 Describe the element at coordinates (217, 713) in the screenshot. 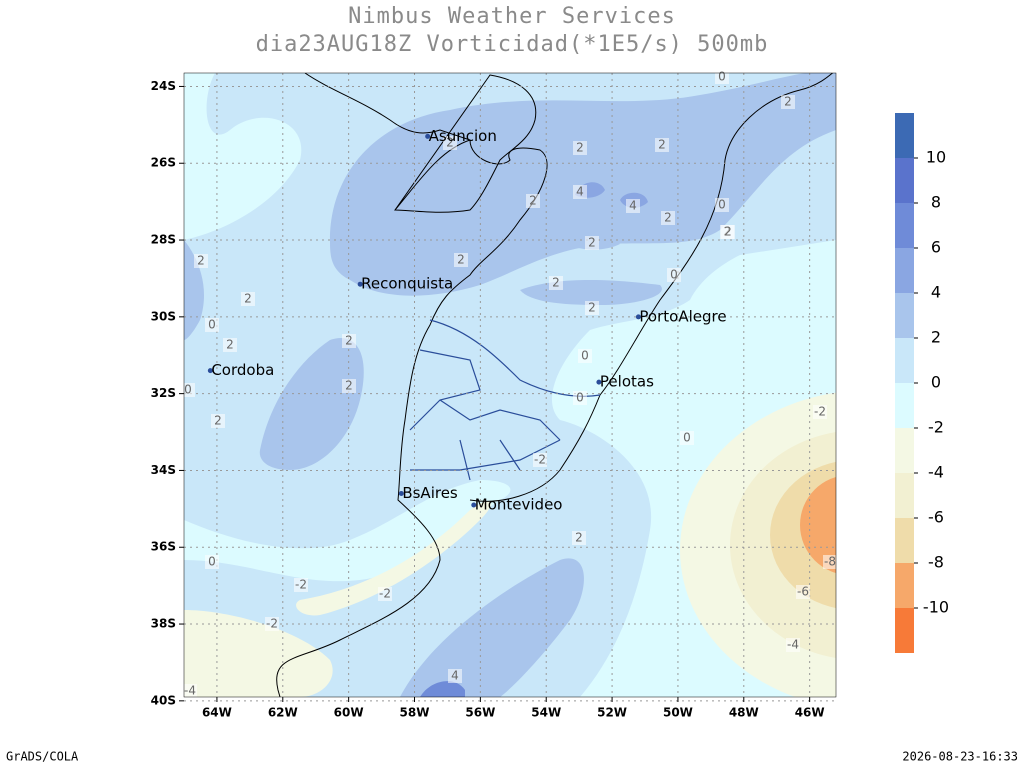

I see `x-tick-label: 64W` at that location.